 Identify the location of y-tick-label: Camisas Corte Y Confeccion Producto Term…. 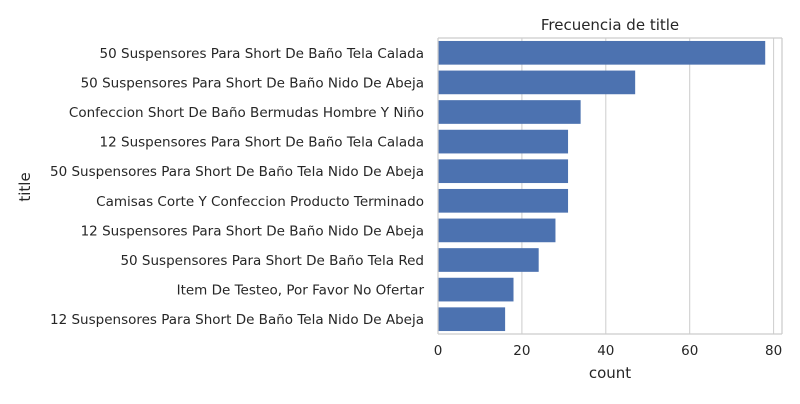
(260, 202).